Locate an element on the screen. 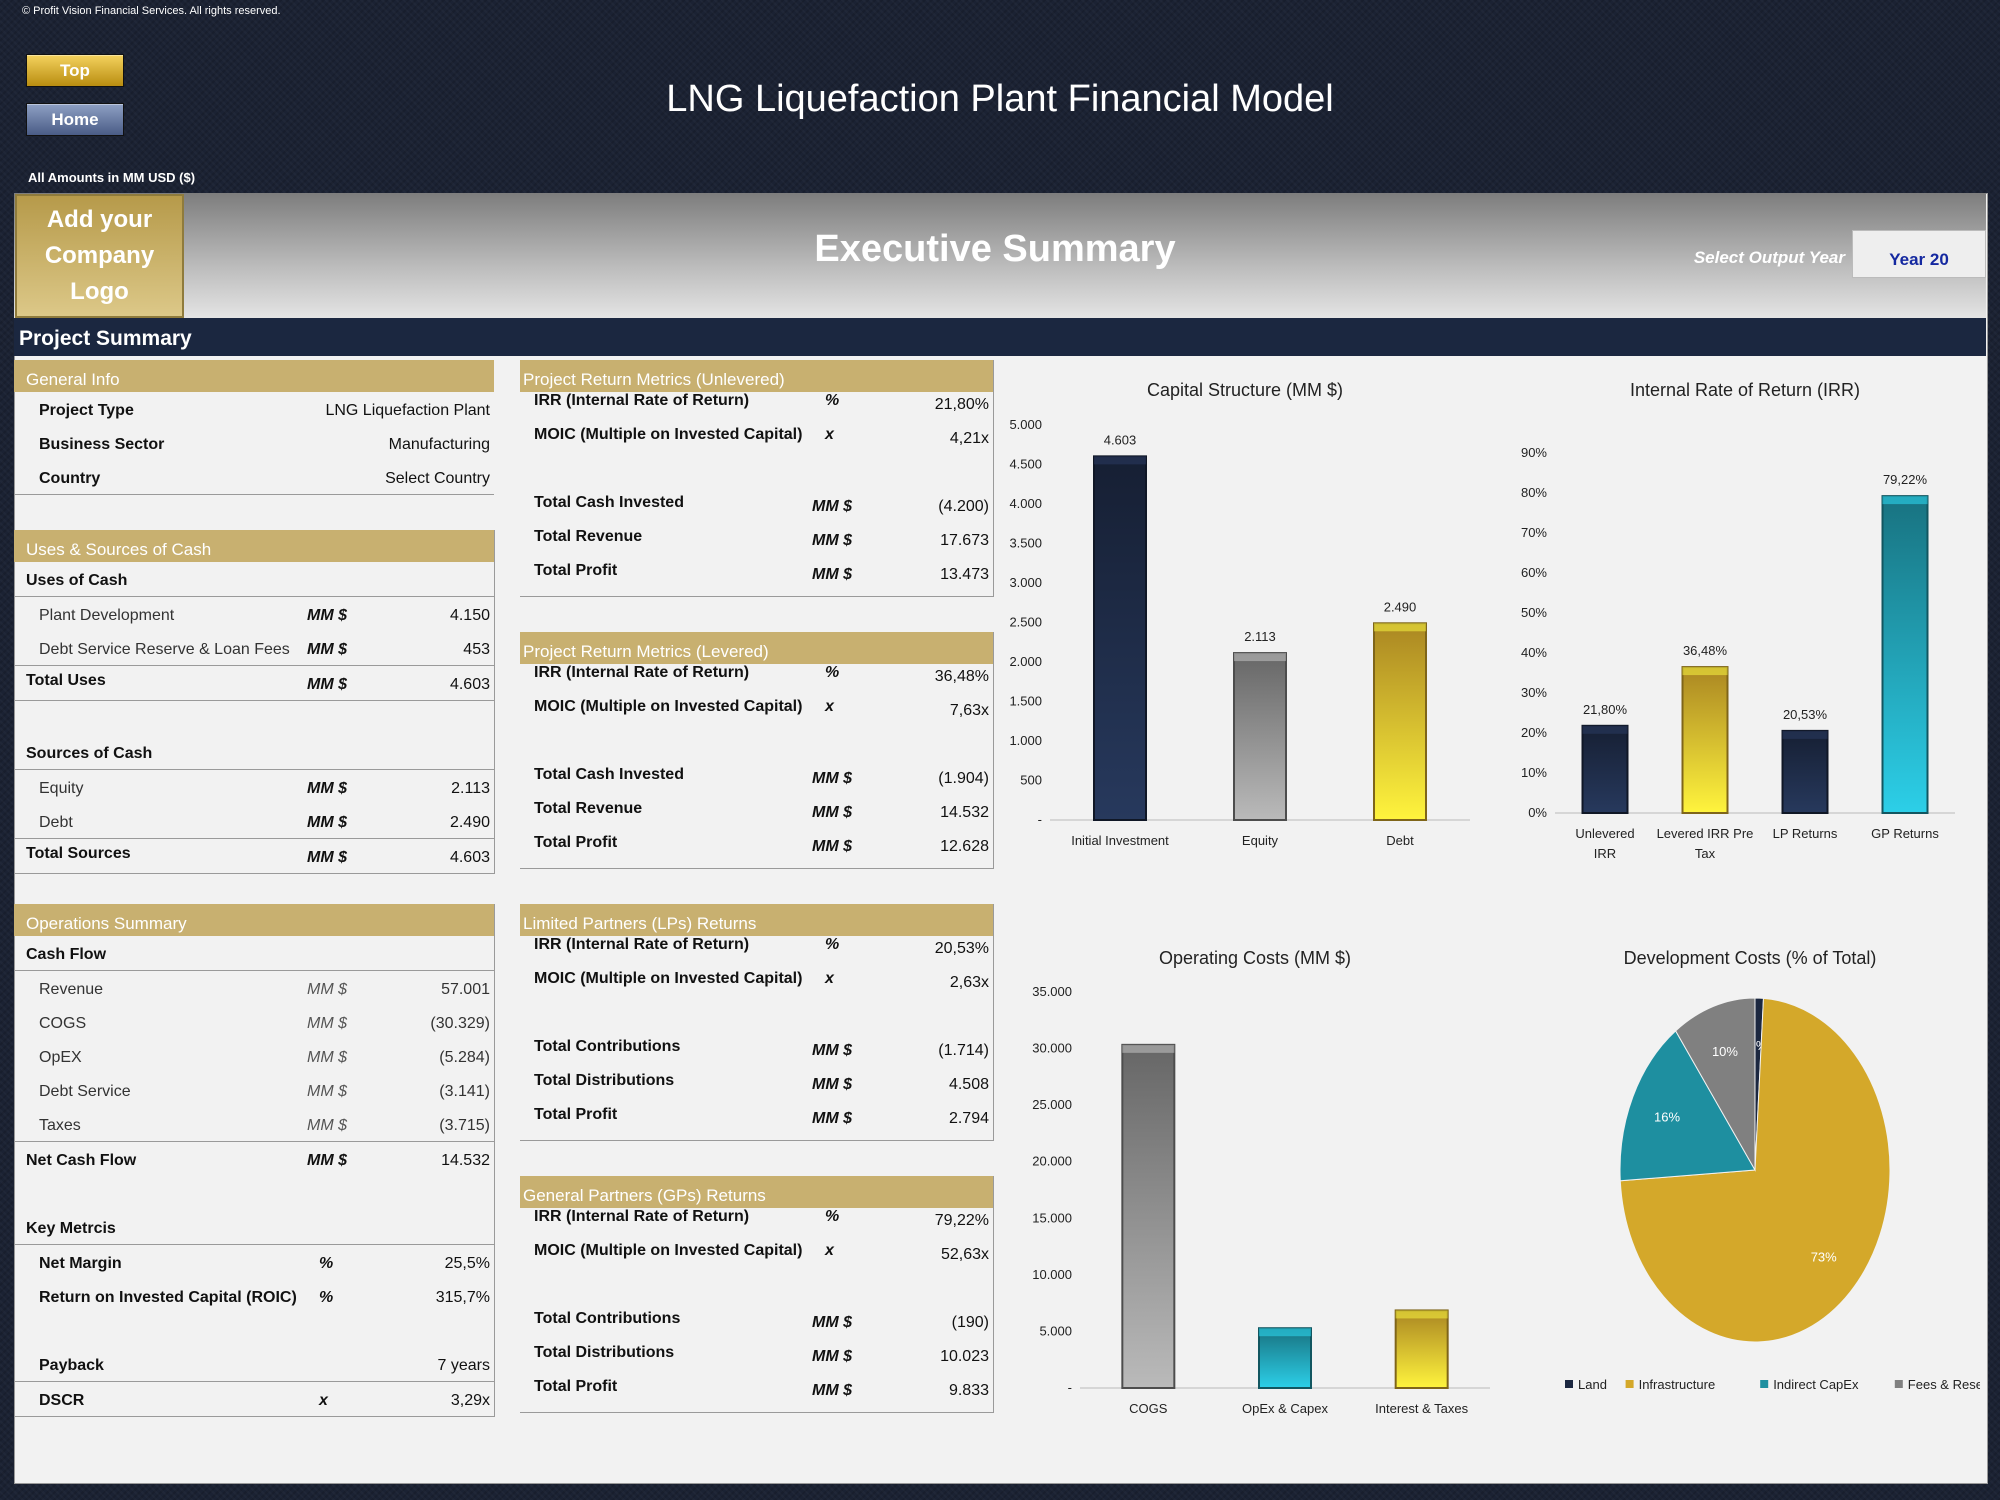 The height and width of the screenshot is (1500, 2000). y-tick-label: 10% is located at coordinates (1534, 772).